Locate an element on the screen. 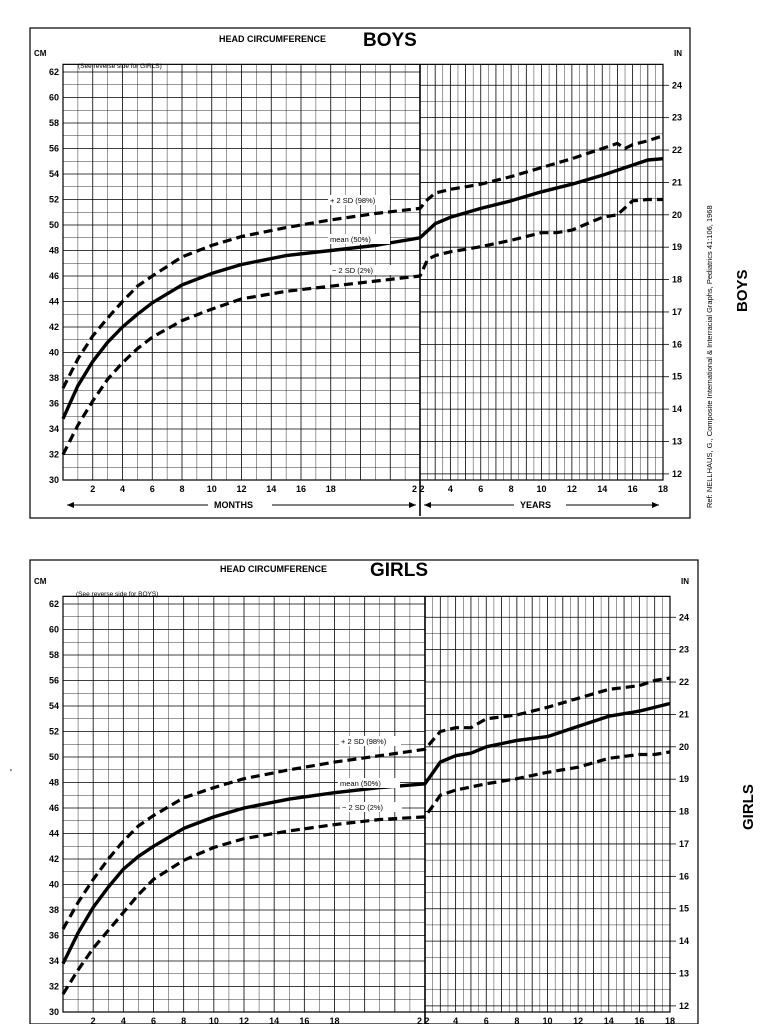  girls-in-tick-label: 23 is located at coordinates (684, 650).